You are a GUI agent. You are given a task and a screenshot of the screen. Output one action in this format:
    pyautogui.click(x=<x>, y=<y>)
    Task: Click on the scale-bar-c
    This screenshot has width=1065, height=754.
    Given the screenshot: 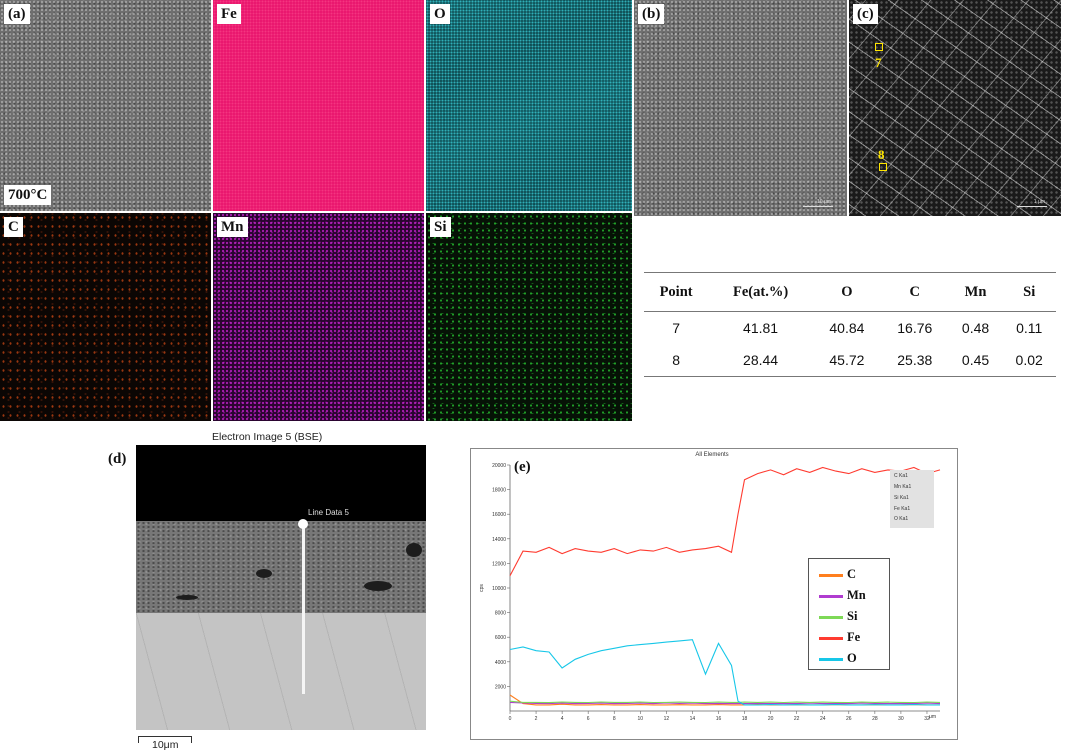 What is the action you would take?
    pyautogui.click(x=1032, y=206)
    